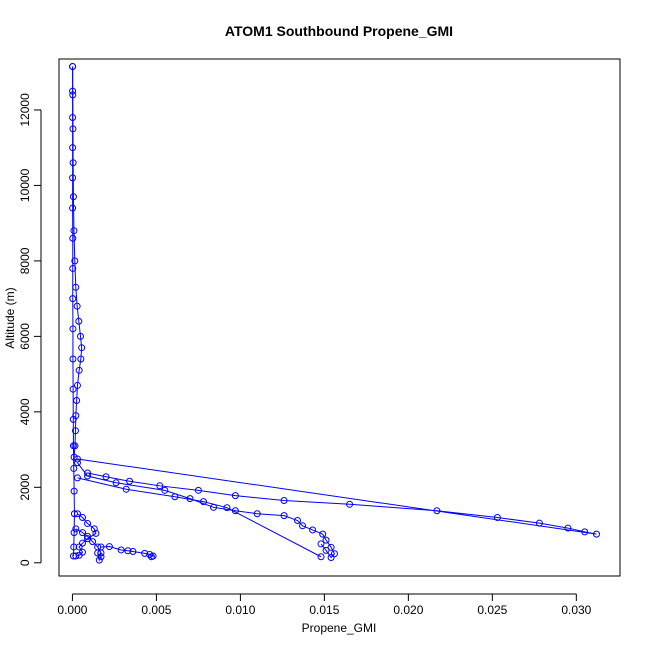 The height and width of the screenshot is (650, 650). What do you see at coordinates (324, 610) in the screenshot?
I see `x-tick-label: 0.015` at bounding box center [324, 610].